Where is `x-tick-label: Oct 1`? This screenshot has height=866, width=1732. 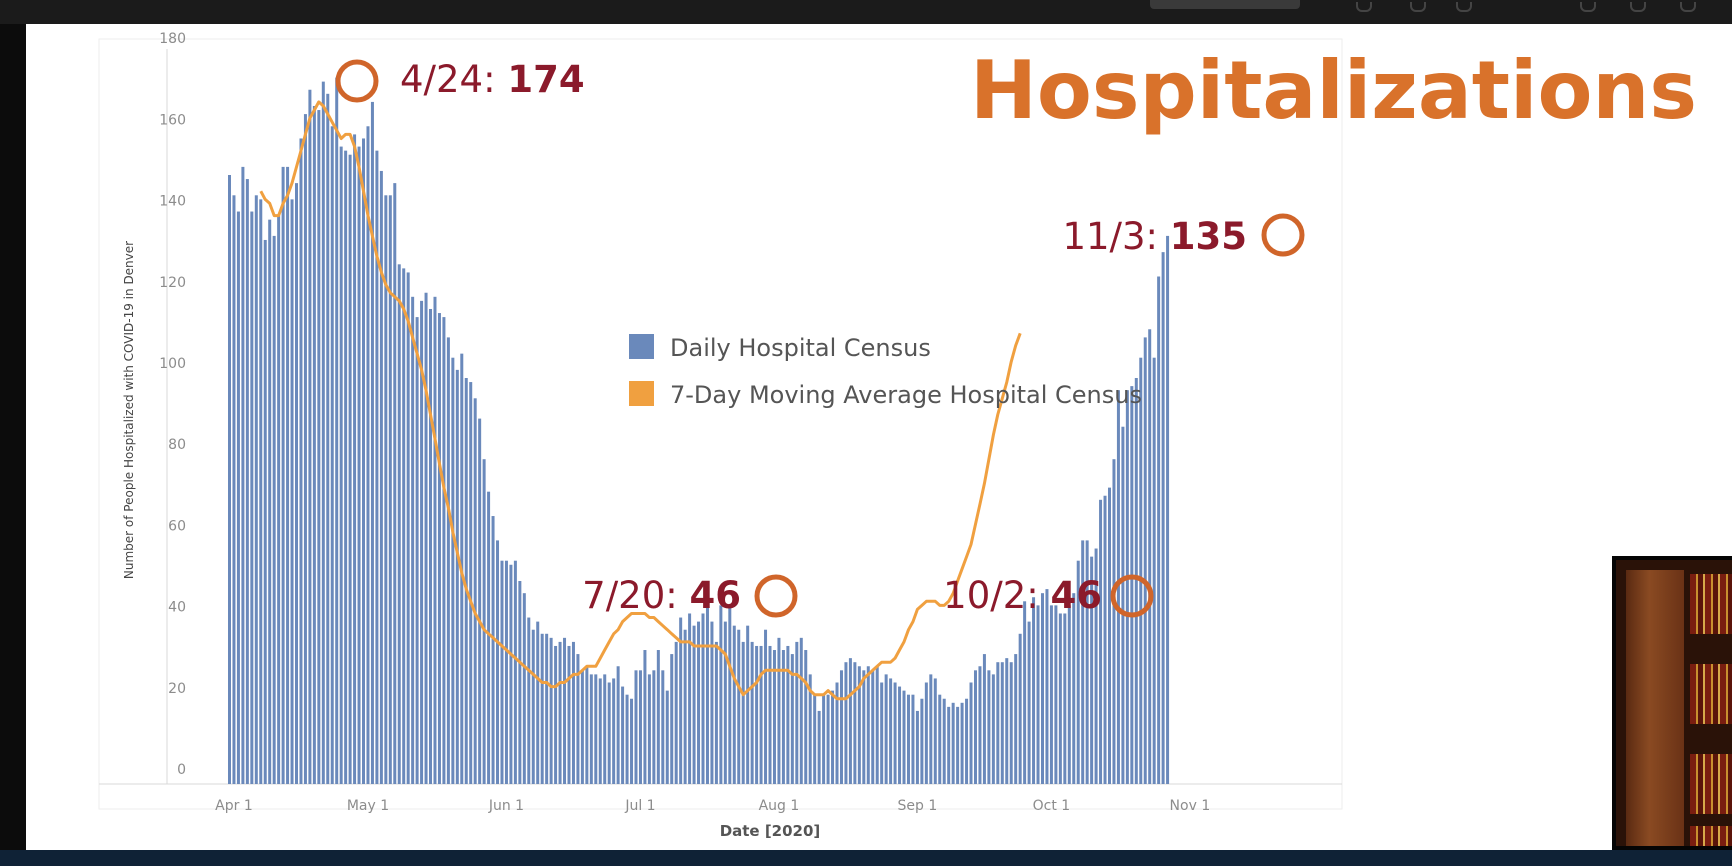
x-tick-label: Oct 1 is located at coordinates (1052, 806).